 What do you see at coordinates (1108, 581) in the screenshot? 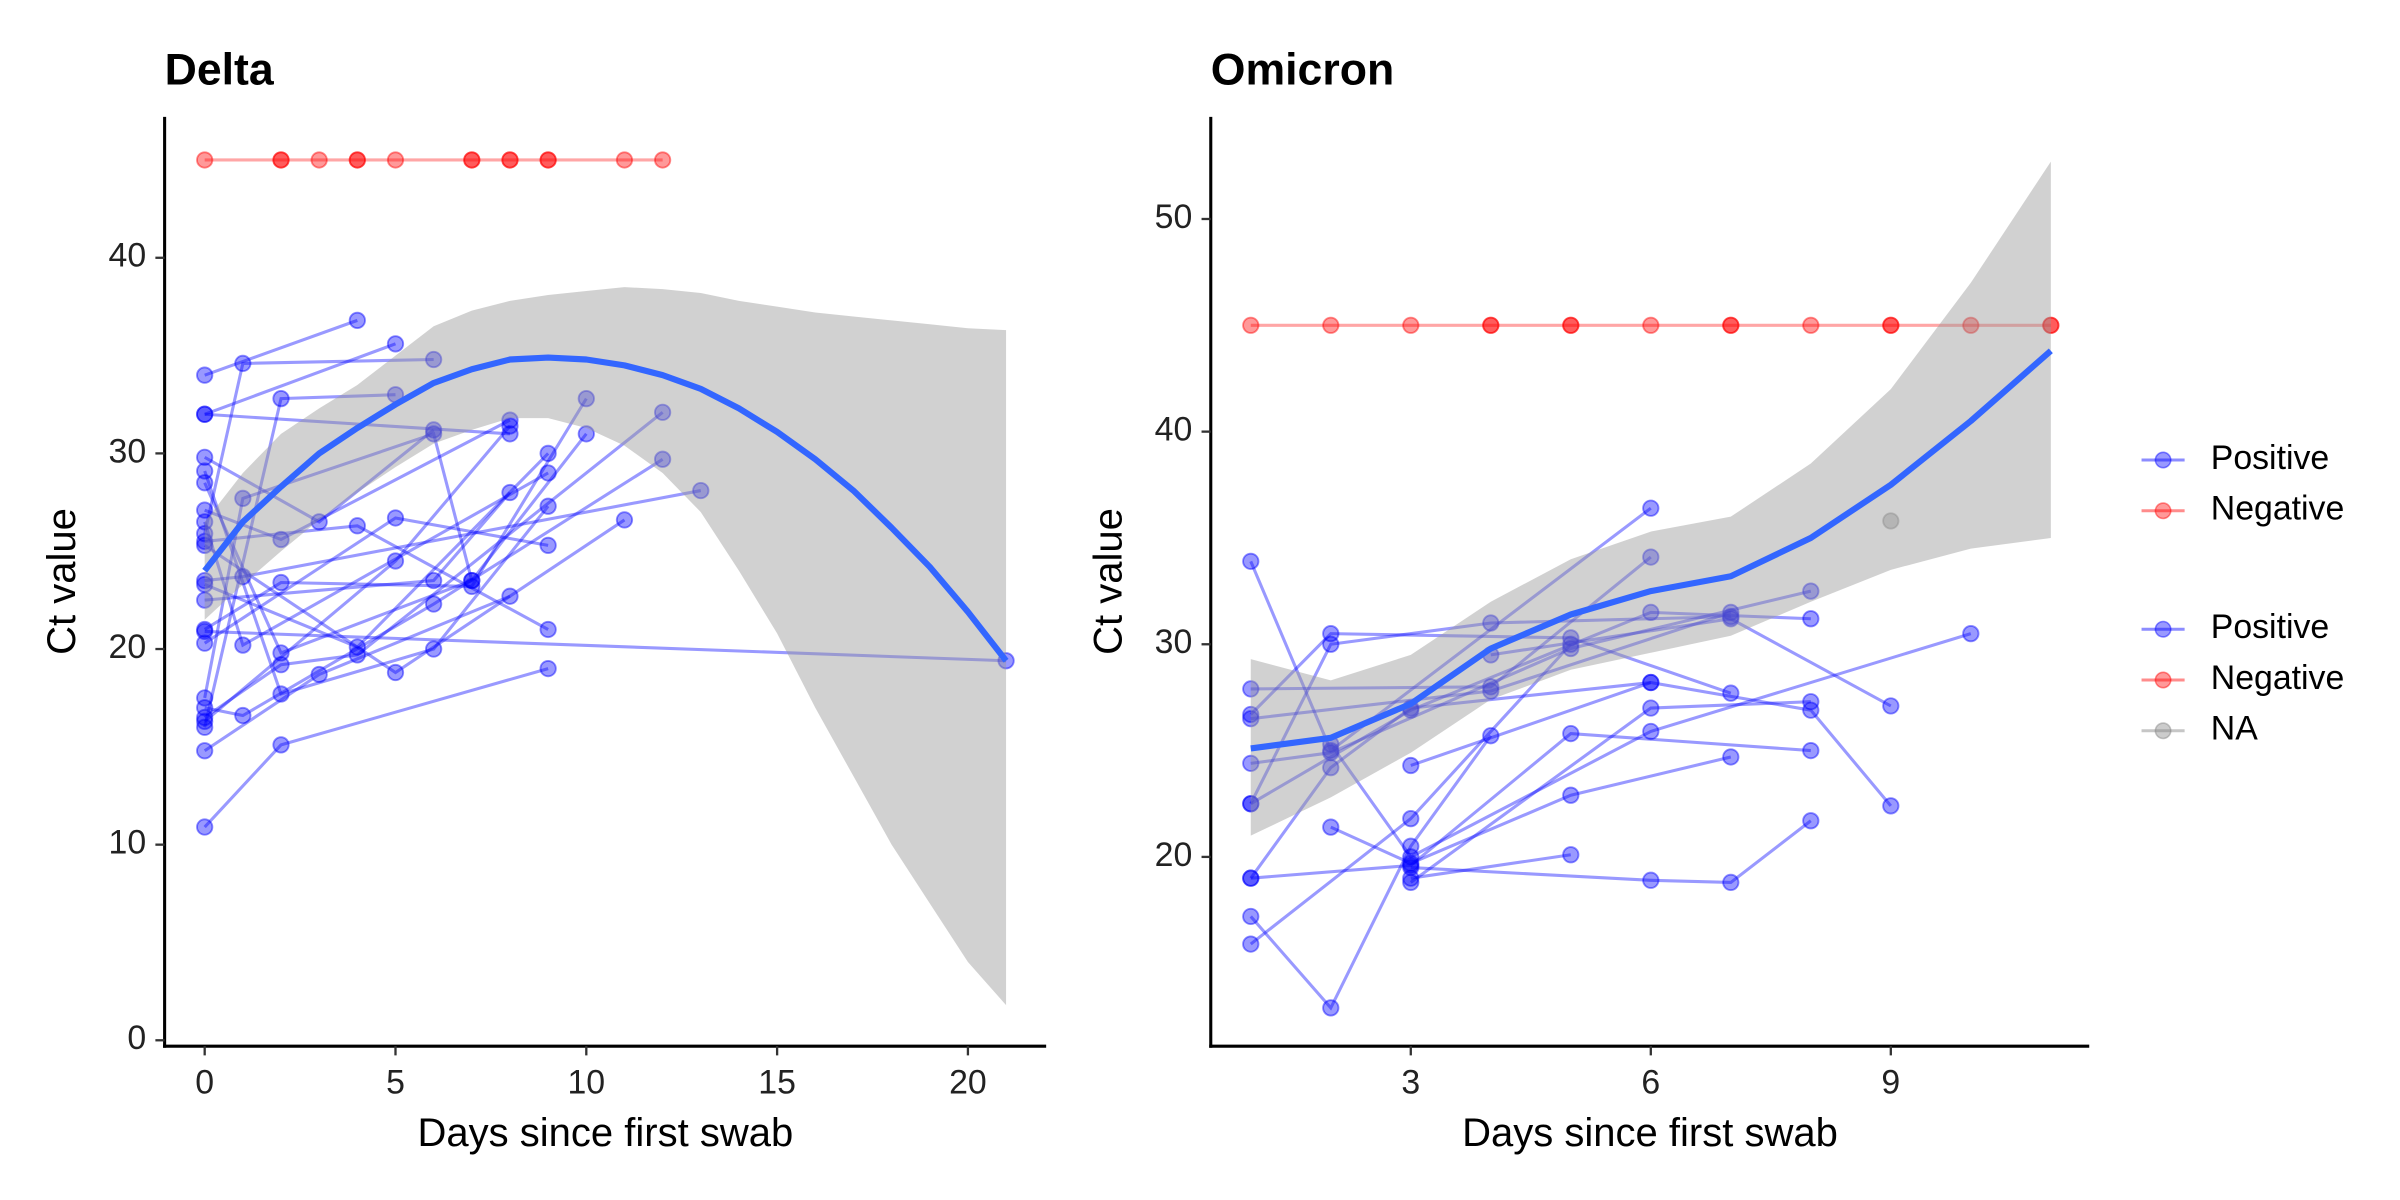
I see `y-axis-title: Ct value` at bounding box center [1108, 581].